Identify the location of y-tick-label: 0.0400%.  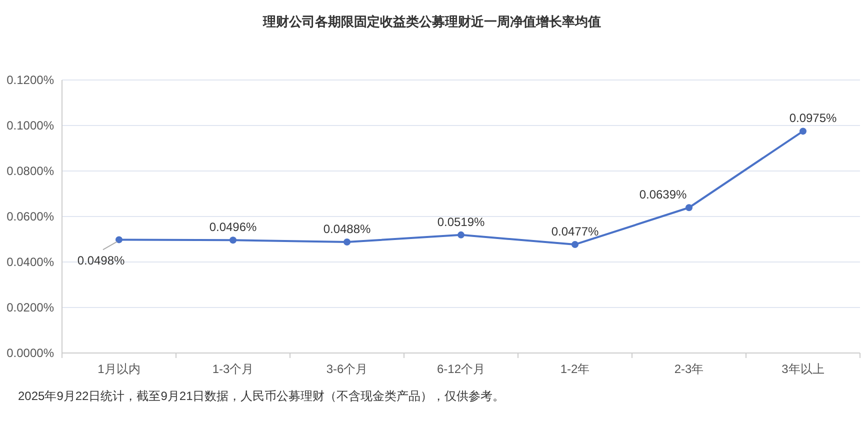
(30, 262).